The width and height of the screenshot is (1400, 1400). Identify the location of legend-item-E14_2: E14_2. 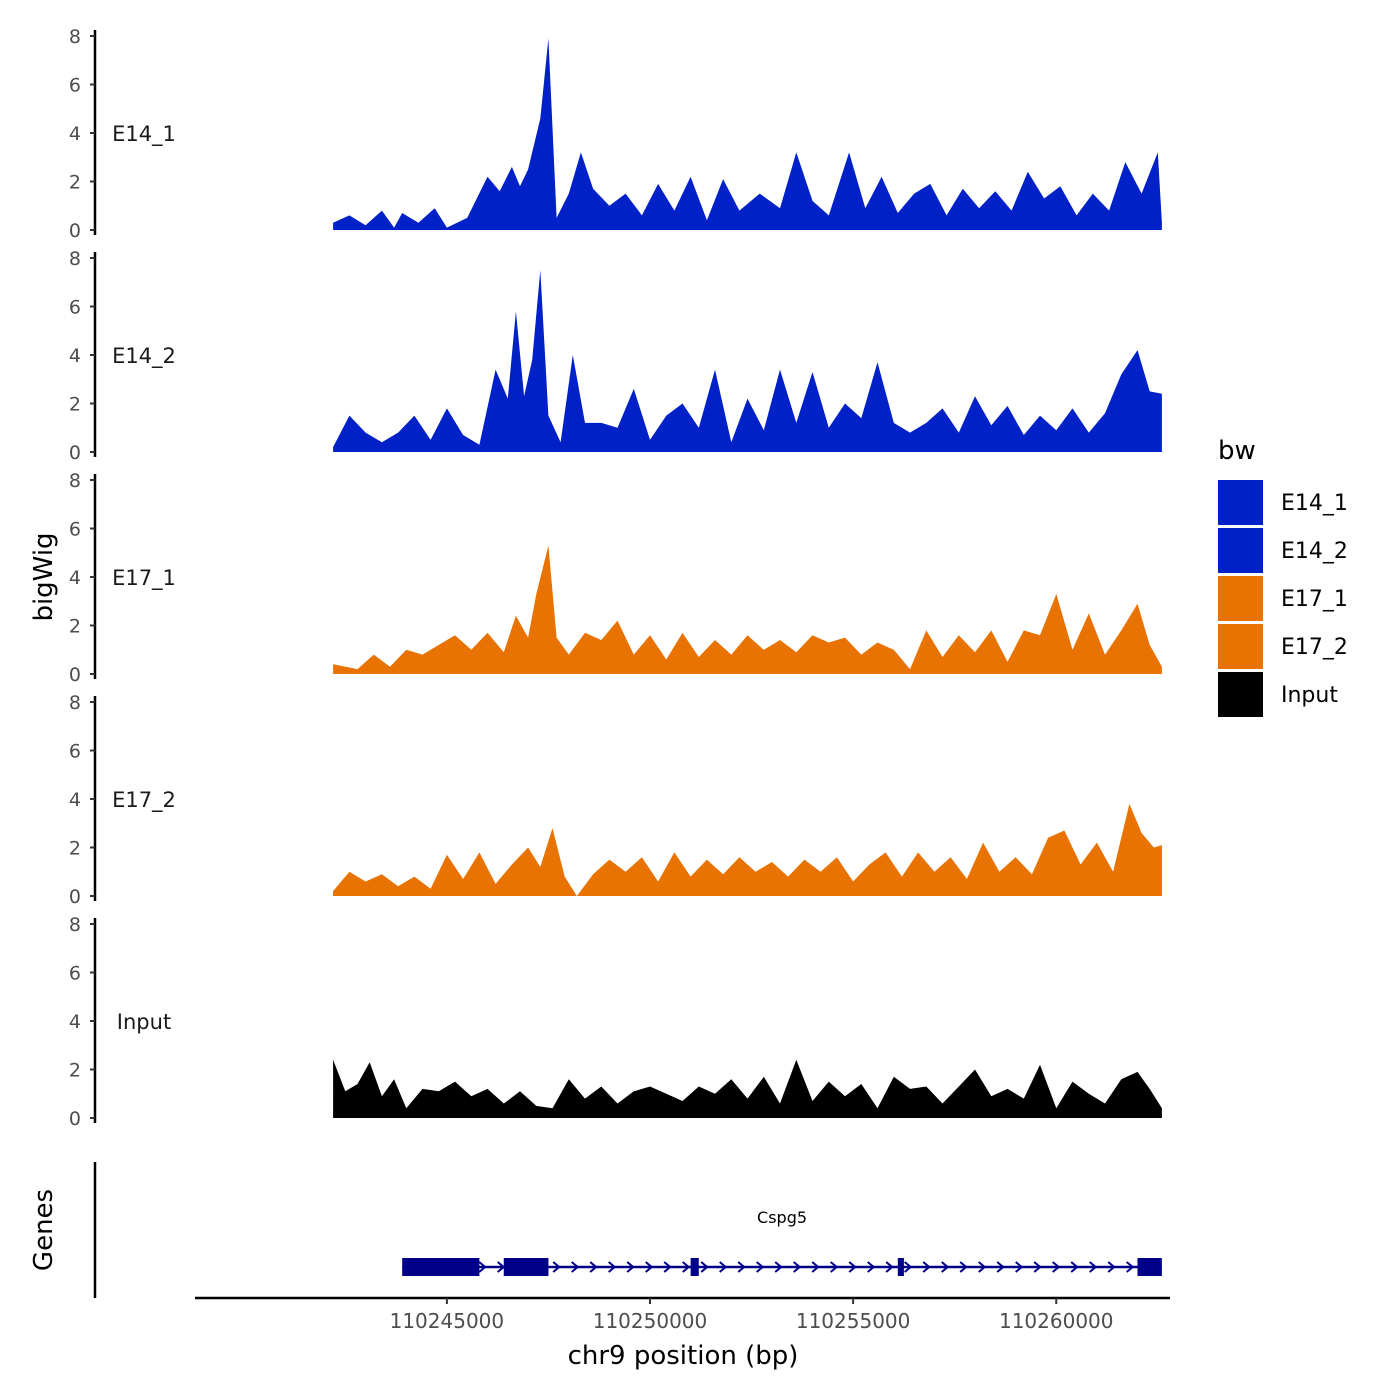
(1283, 550).